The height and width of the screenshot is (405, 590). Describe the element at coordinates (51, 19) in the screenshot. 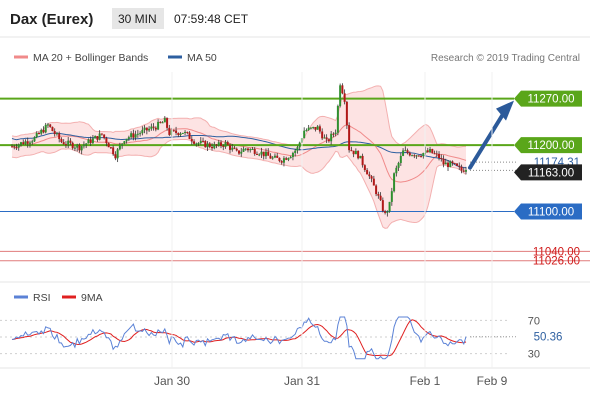

I see `instrument-title: Dax (Eurex)` at that location.